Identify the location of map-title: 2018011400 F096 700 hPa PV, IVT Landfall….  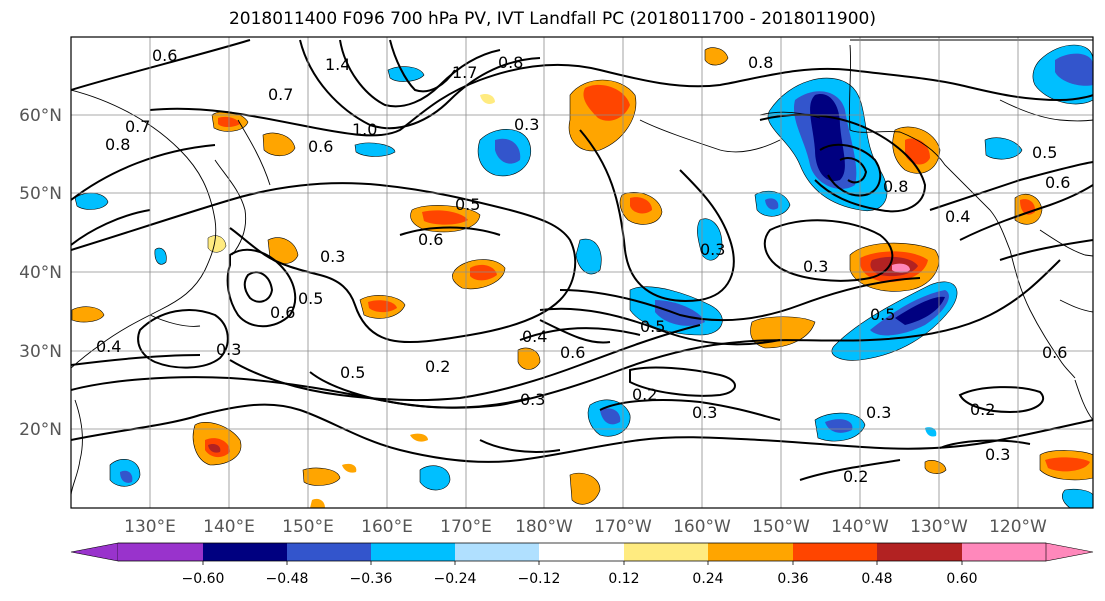
(552, 19).